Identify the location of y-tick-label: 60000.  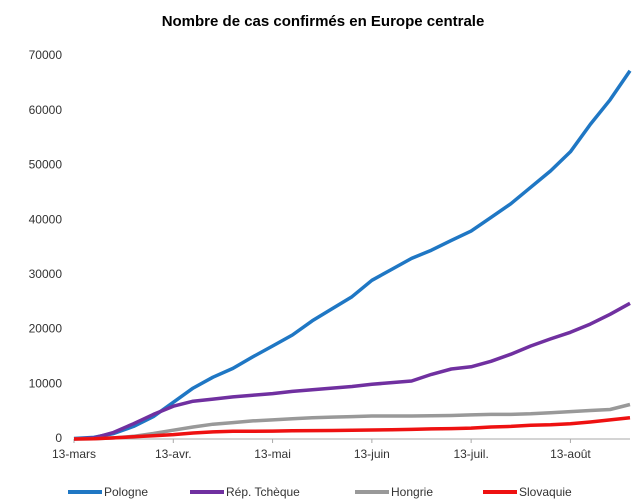
(46, 110).